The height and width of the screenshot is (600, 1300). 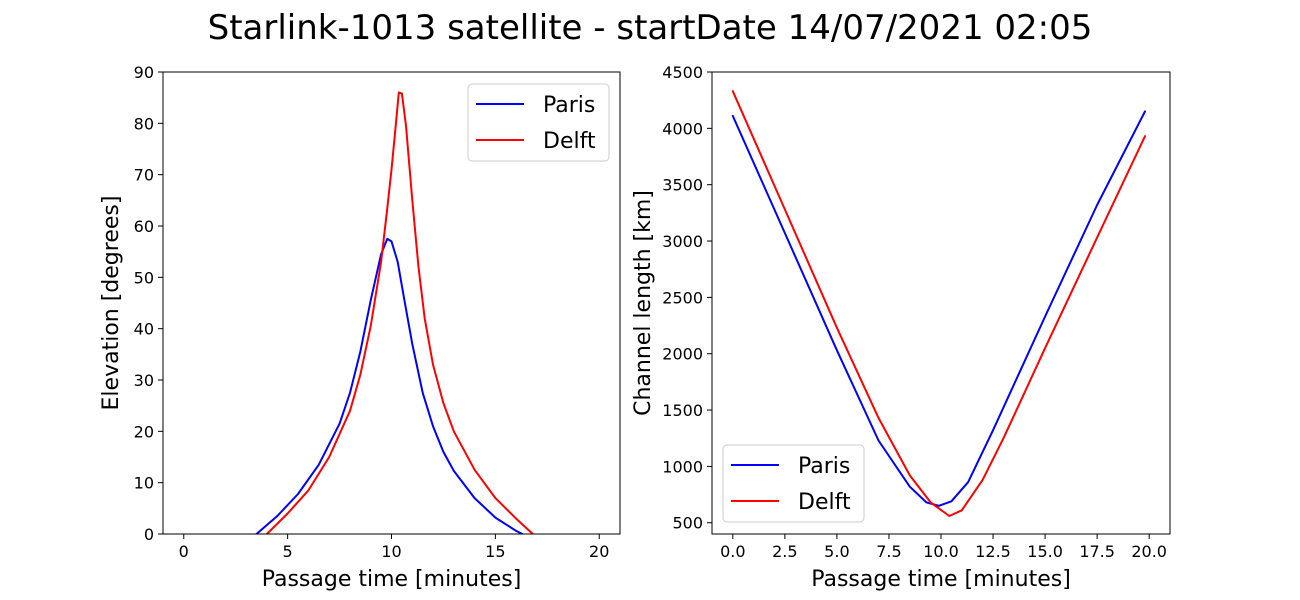 I want to click on x-tick-label: 7.5, so click(x=888, y=551).